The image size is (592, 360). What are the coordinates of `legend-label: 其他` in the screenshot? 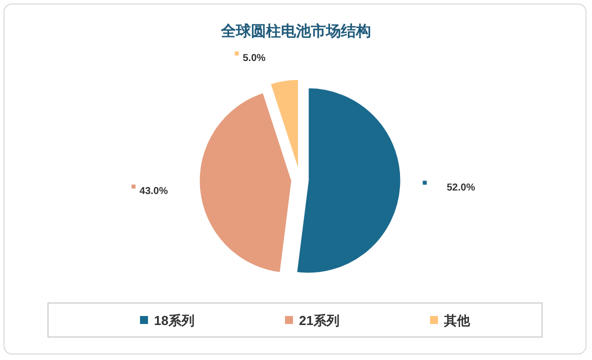 It's located at (457, 320).